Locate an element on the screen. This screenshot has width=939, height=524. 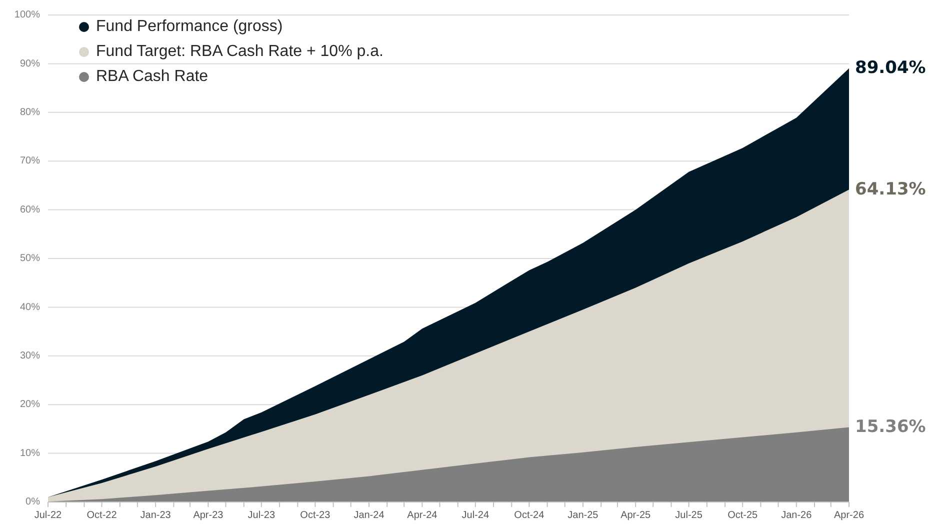
x-tick-label: Jan-26 is located at coordinates (796, 515).